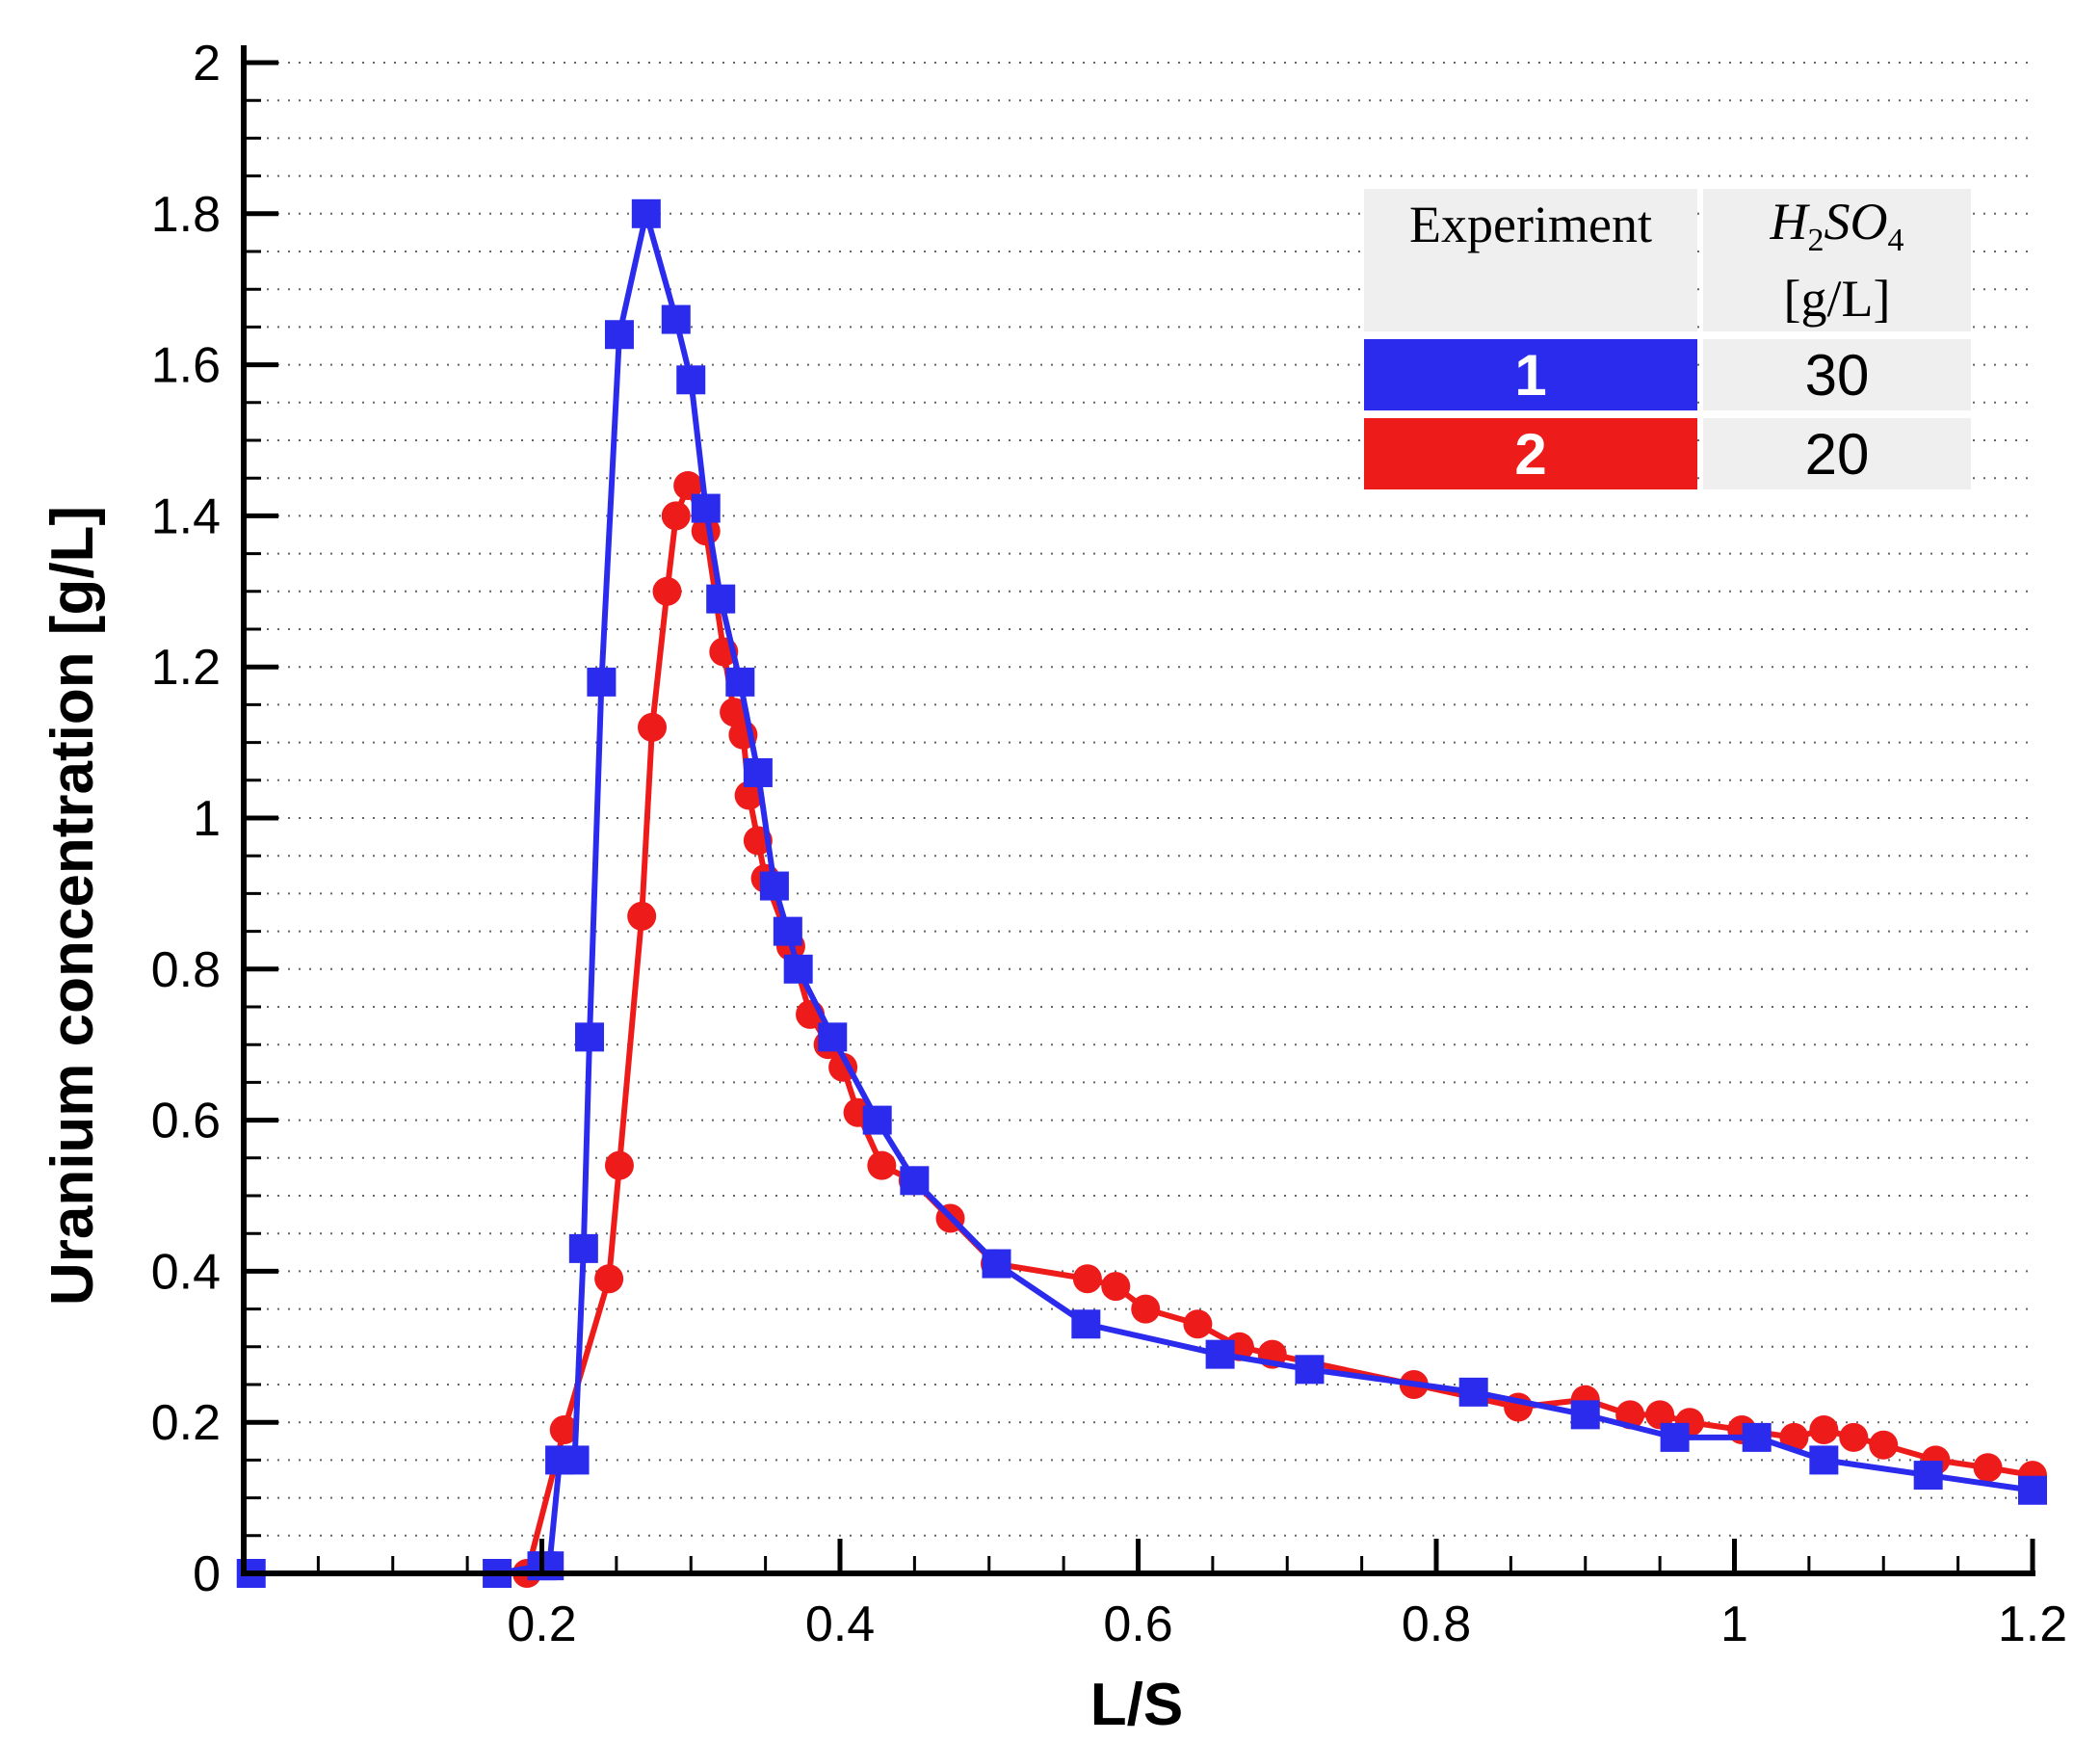 The width and height of the screenshot is (2100, 1742). I want to click on x-tick-label: 1.2, so click(2033, 1624).